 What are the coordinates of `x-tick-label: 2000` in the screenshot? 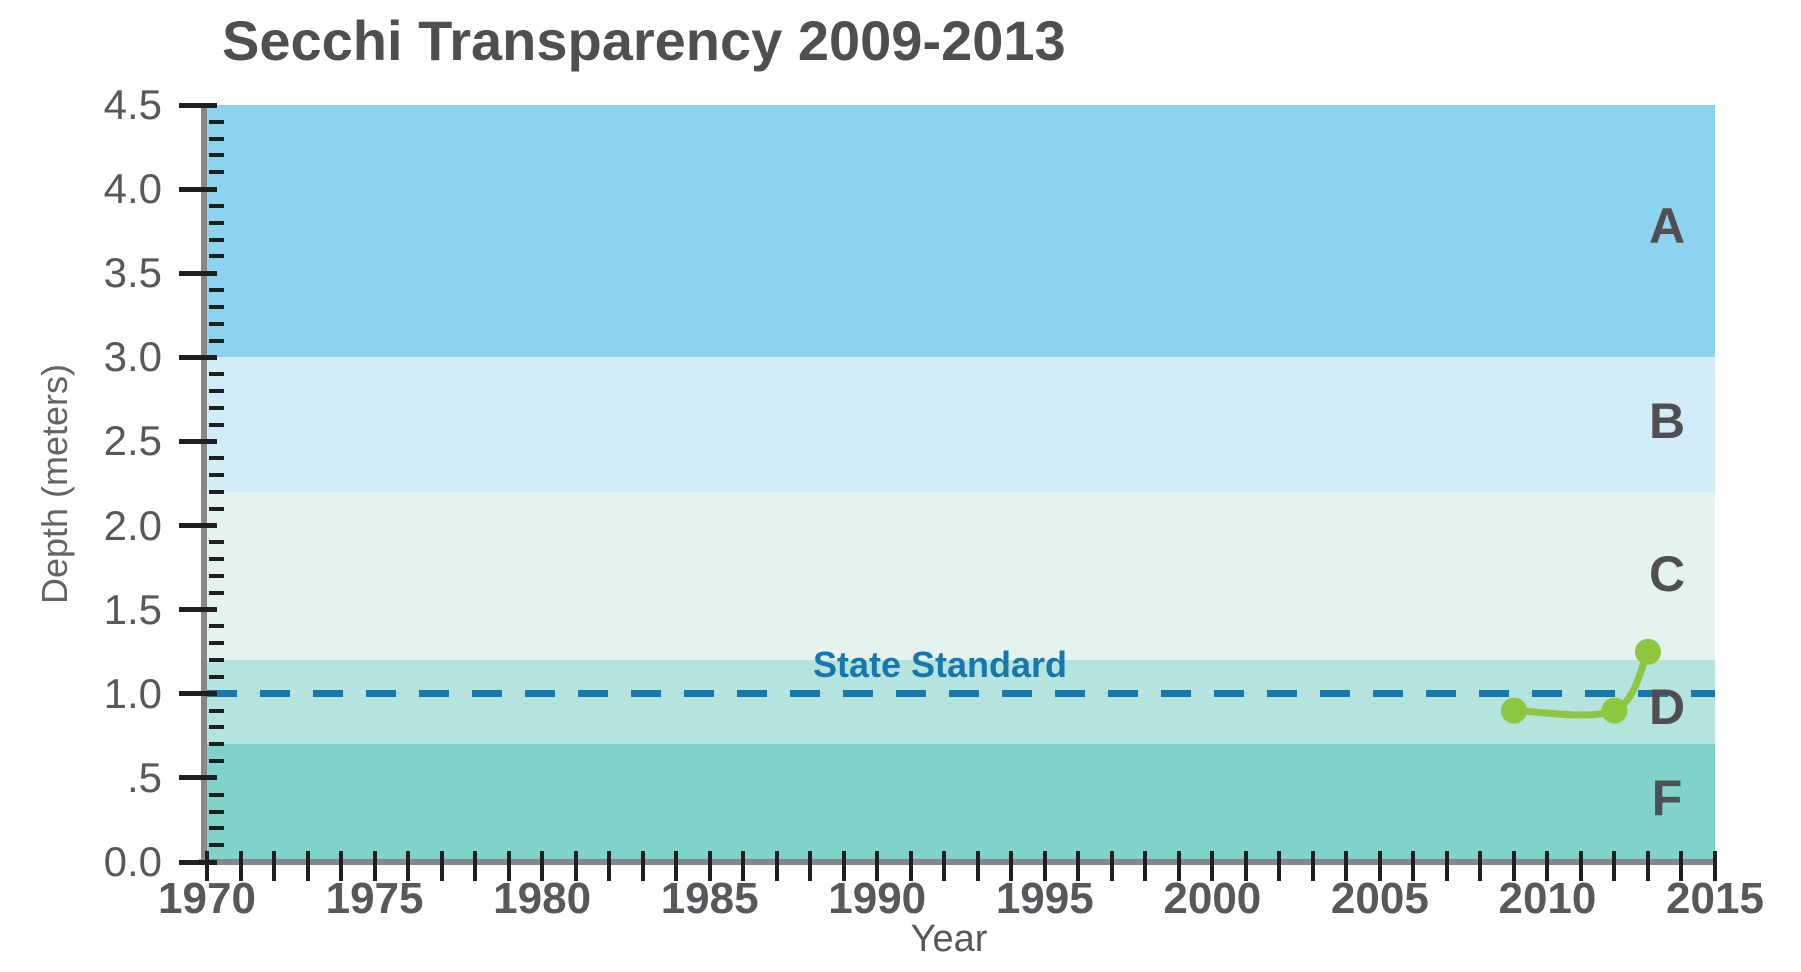 It's located at (1212, 898).